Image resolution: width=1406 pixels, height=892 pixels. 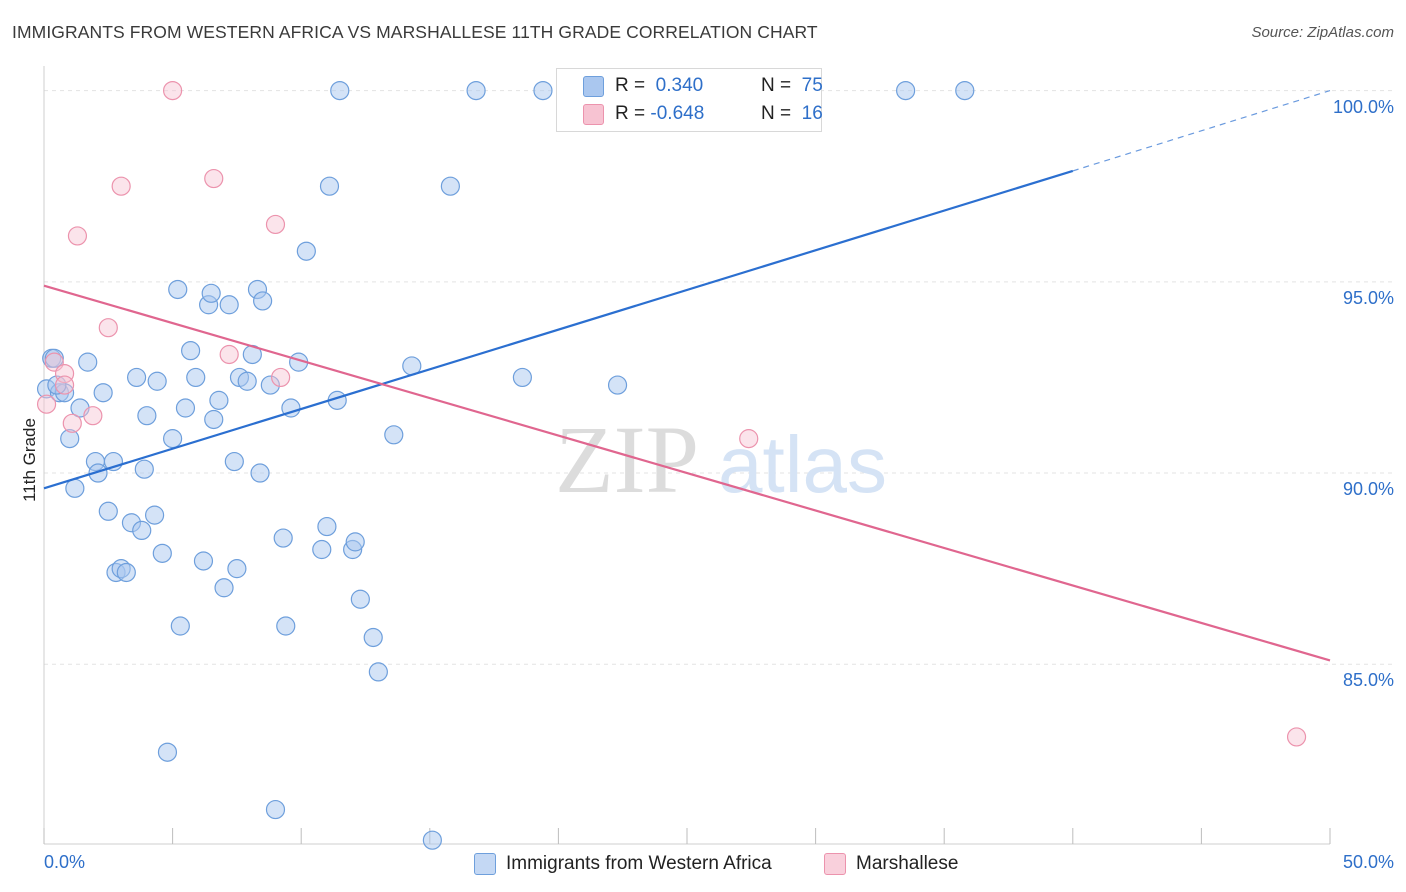 I want to click on legend-swatch-pink, so click(x=593, y=114).